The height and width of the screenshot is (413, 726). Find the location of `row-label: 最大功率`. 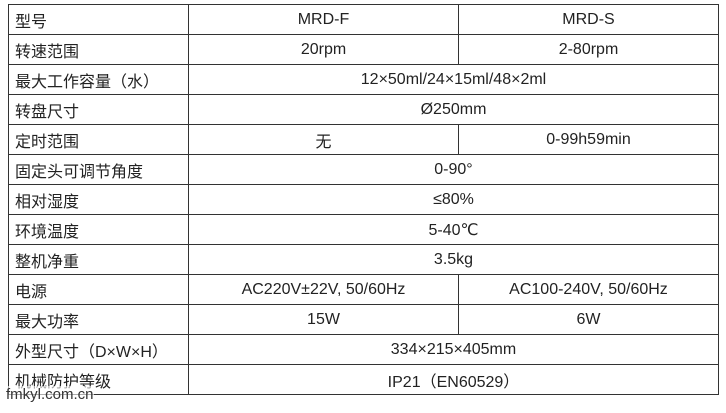

row-label: 最大功率 is located at coordinates (98, 319).